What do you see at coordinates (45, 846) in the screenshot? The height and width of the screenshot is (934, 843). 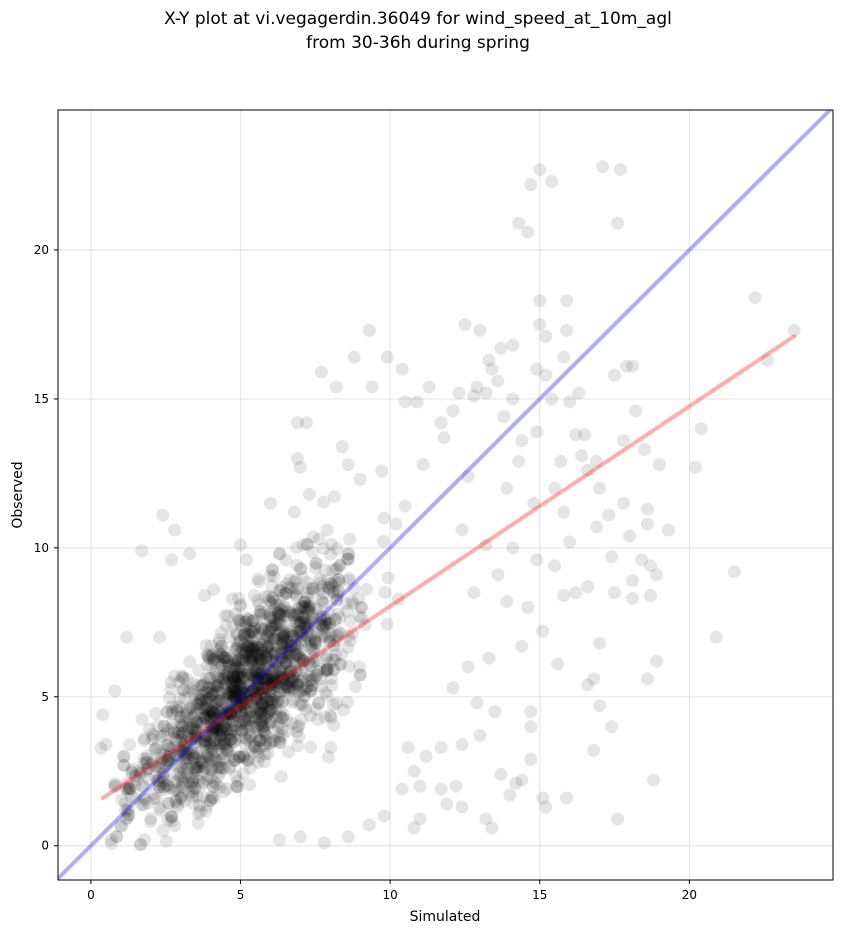 I see `y-tick-label: 0` at bounding box center [45, 846].